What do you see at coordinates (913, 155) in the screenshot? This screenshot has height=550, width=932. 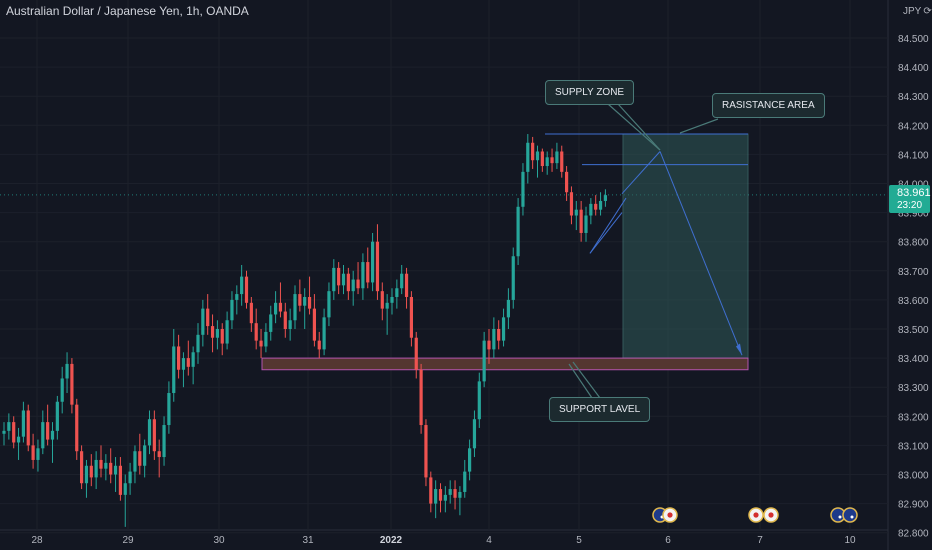 I see `y-tick-label: 84.100` at bounding box center [913, 155].